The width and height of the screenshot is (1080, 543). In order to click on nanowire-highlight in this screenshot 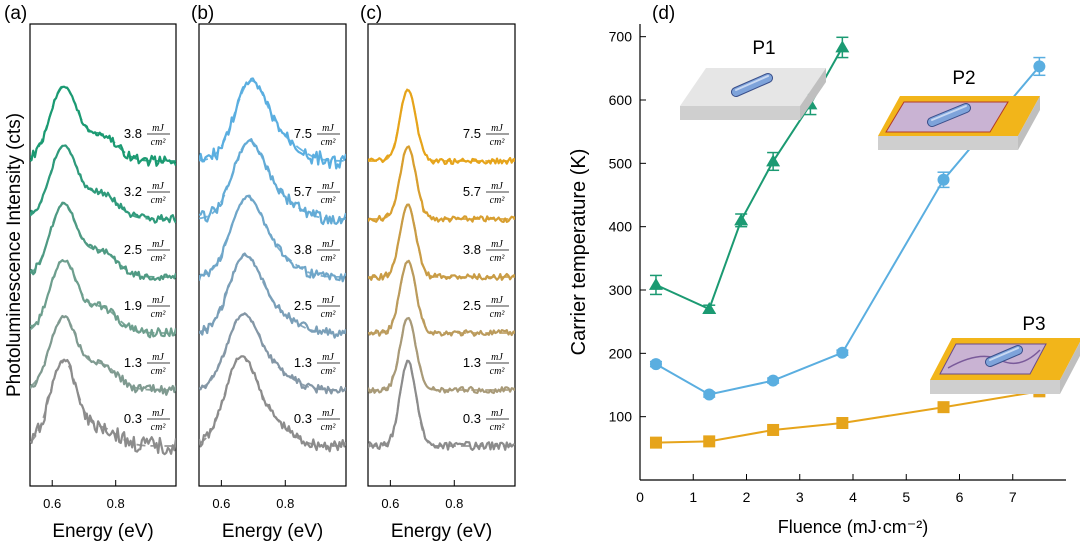, I will do `click(1004, 354)`.